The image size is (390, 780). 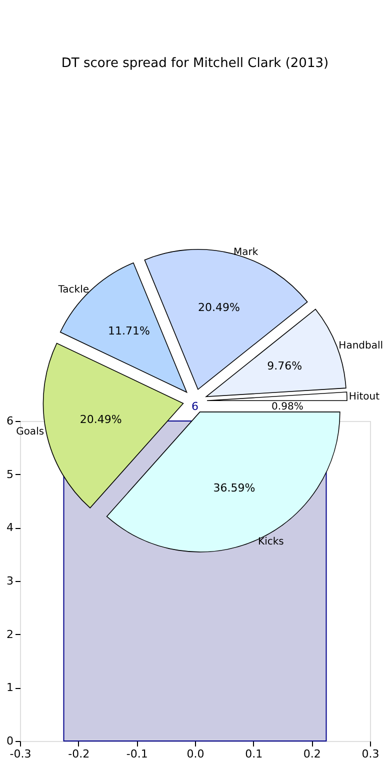 What do you see at coordinates (73, 290) in the screenshot?
I see `slice-label: Tackle` at bounding box center [73, 290].